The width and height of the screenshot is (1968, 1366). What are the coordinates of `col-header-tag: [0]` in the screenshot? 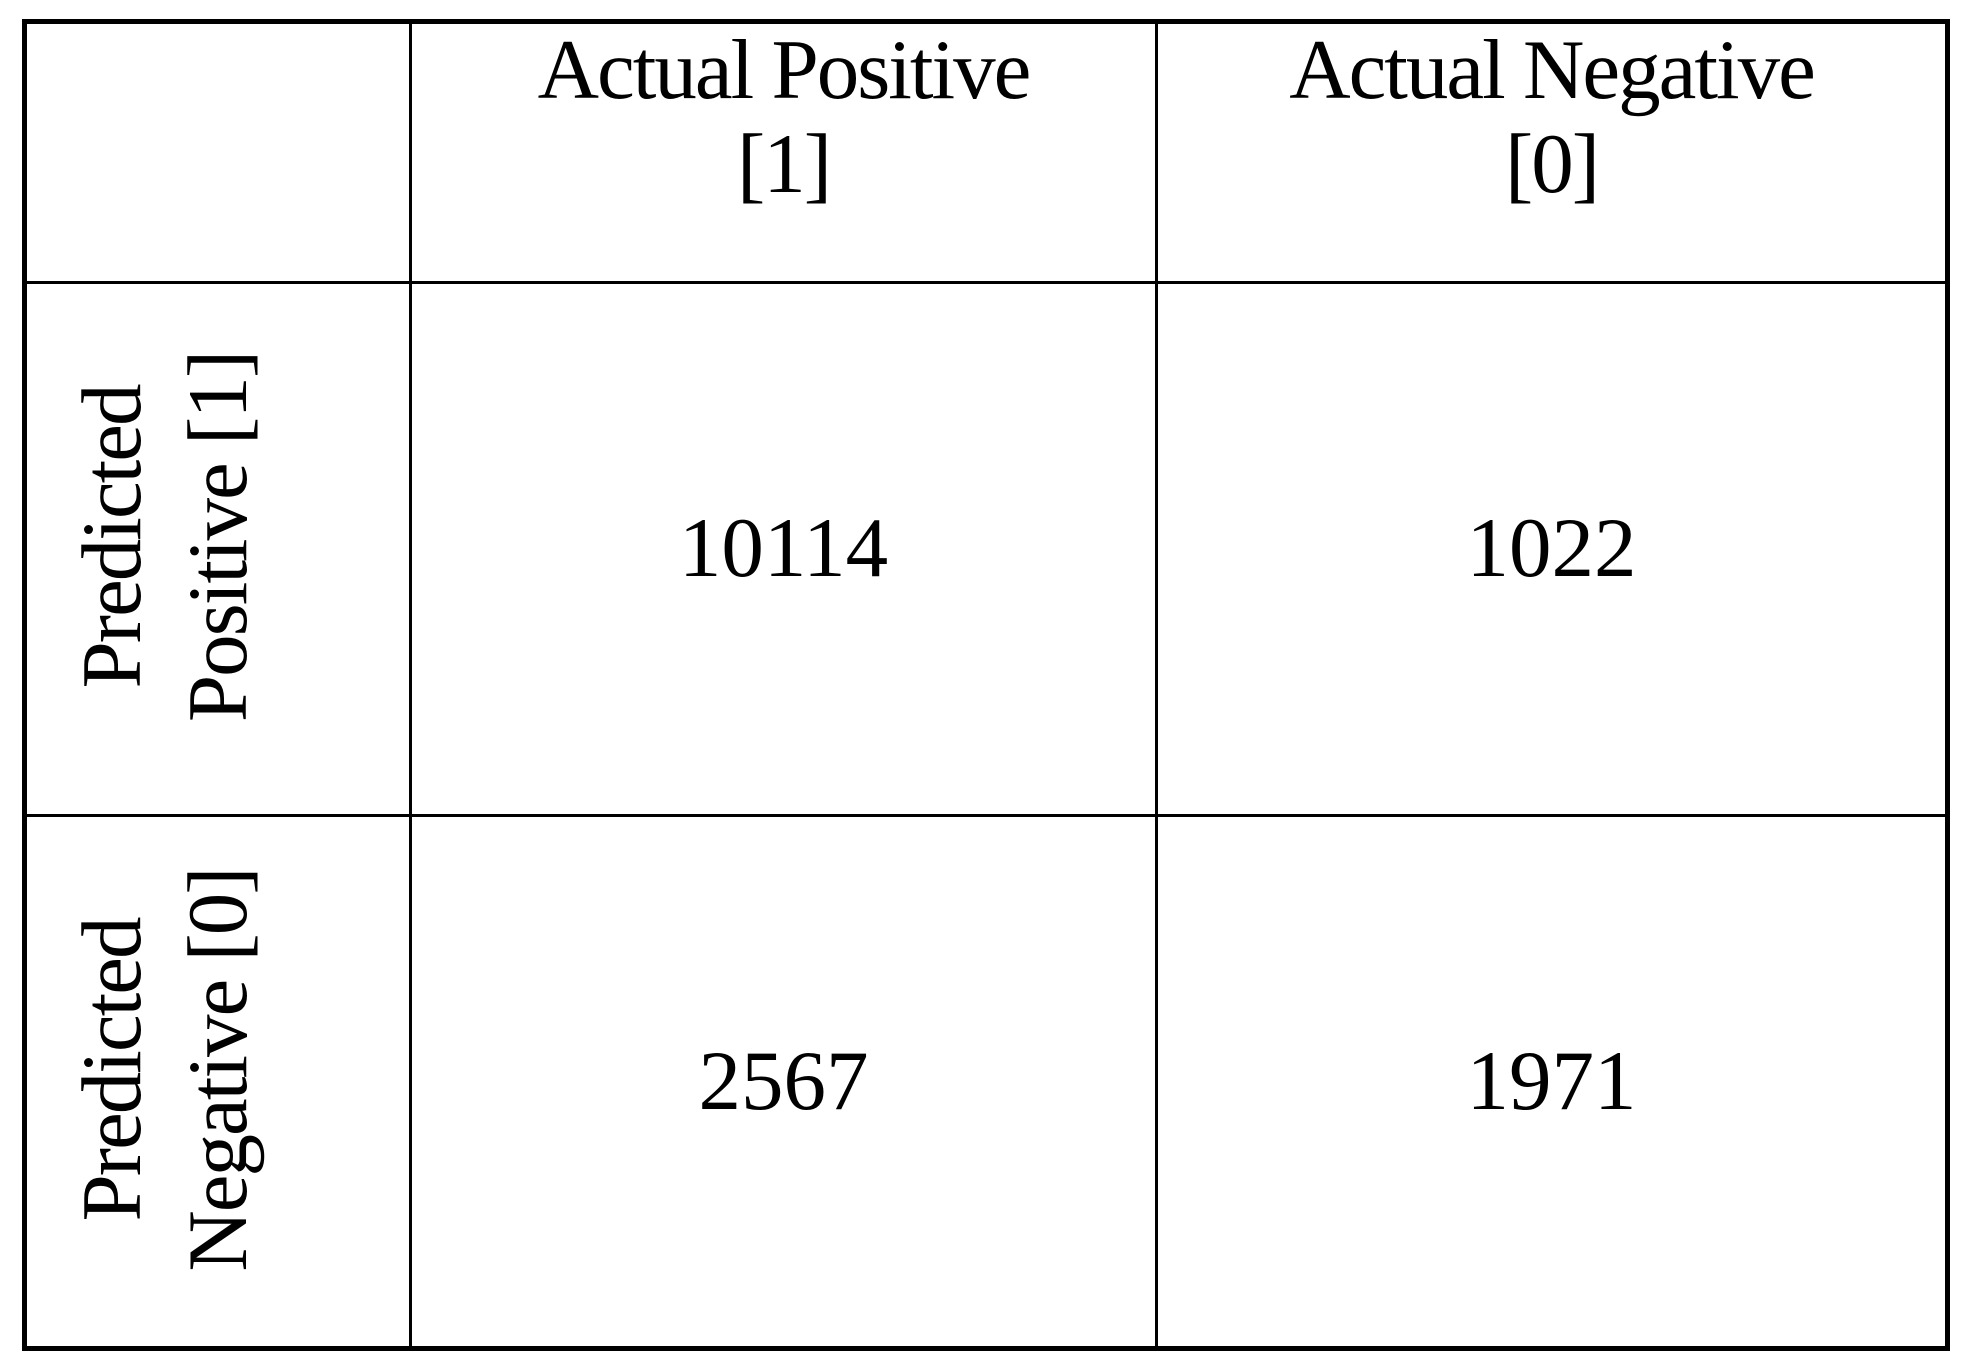 It's located at (1552, 163).